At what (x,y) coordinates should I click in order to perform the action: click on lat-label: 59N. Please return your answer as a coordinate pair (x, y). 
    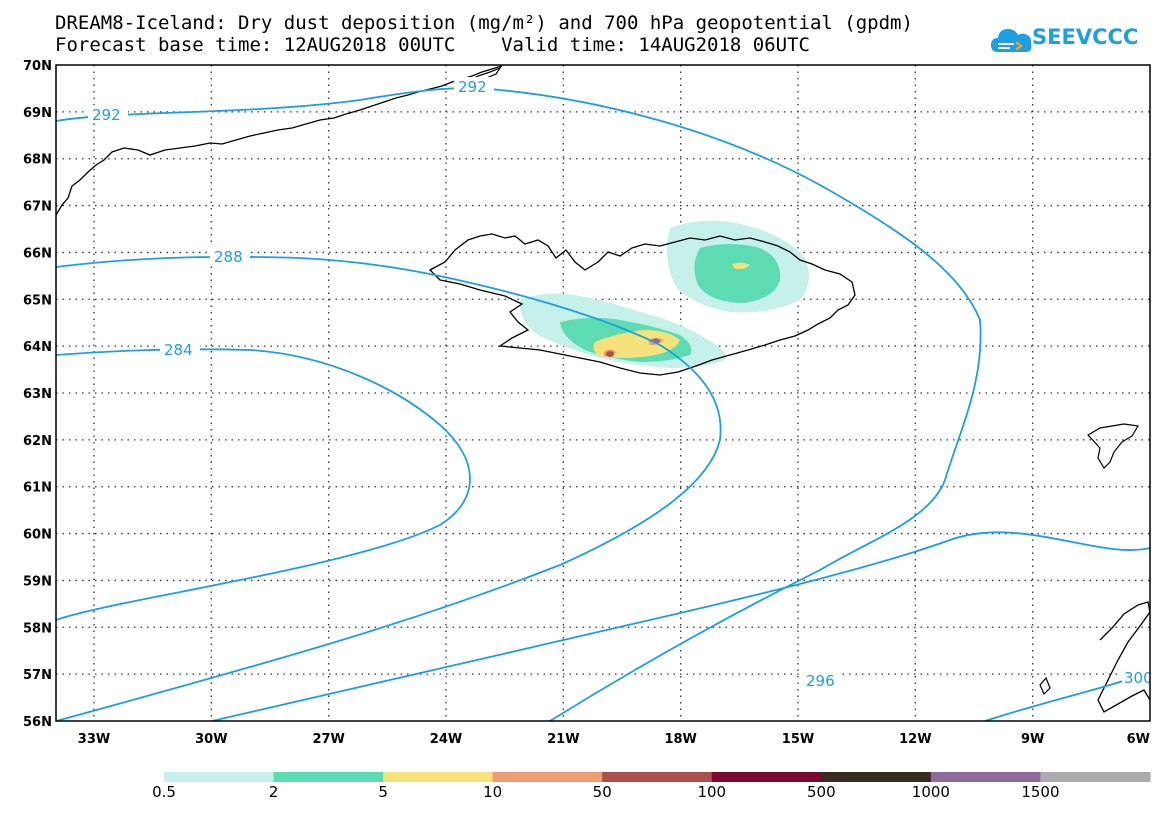
    Looking at the image, I should click on (37, 581).